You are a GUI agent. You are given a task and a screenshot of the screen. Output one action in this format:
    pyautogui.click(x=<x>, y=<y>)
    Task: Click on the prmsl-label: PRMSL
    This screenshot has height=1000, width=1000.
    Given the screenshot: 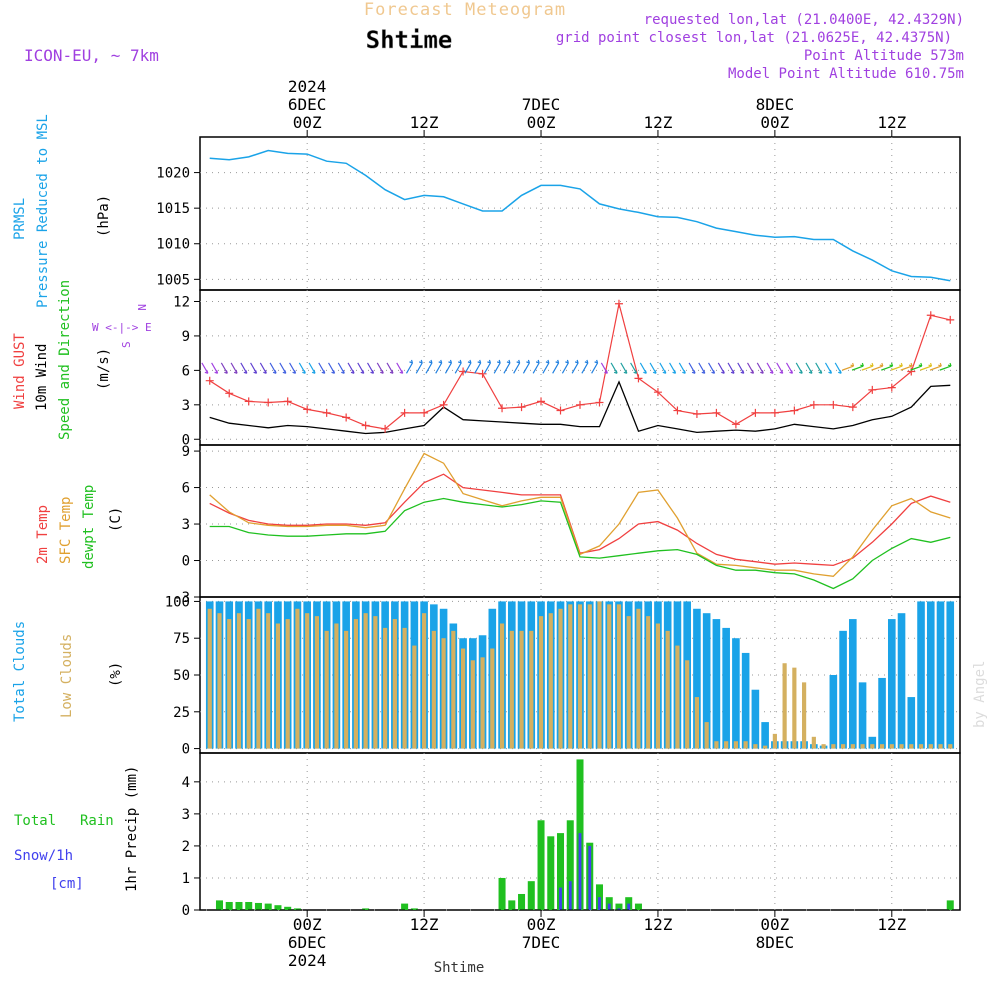 What is the action you would take?
    pyautogui.click(x=20, y=219)
    